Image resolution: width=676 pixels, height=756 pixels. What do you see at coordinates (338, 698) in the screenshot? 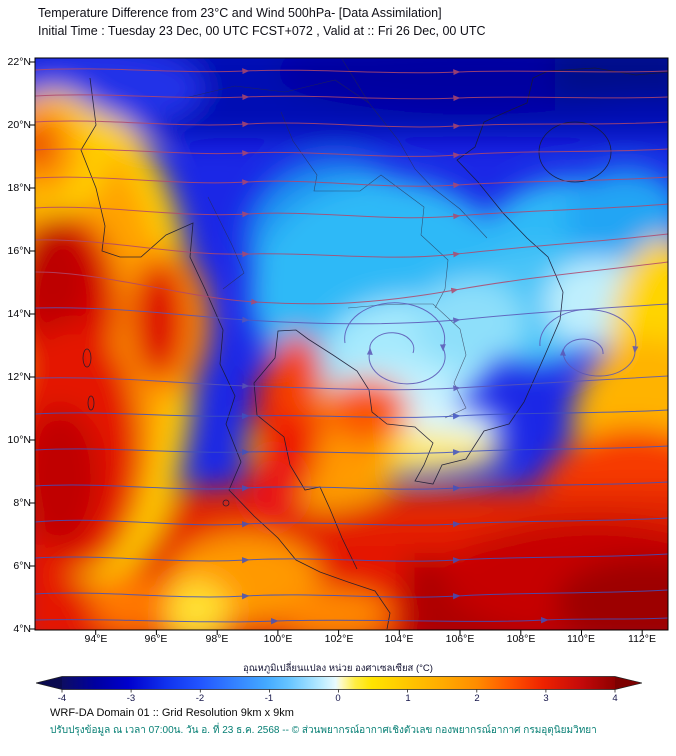
I see `colorbar-tick-label: 0` at bounding box center [338, 698].